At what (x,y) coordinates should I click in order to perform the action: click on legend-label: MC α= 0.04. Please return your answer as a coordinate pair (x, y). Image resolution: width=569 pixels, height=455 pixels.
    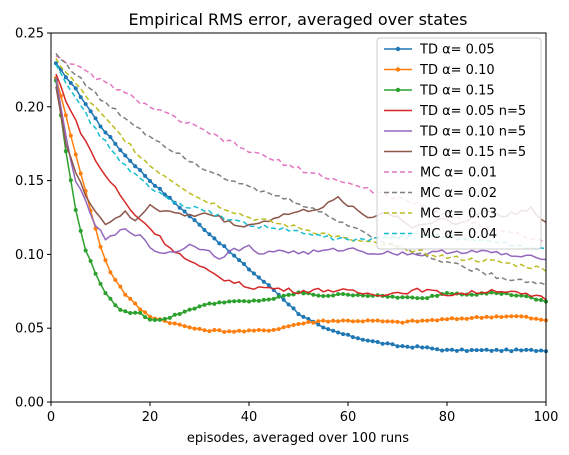
    Looking at the image, I should click on (458, 234).